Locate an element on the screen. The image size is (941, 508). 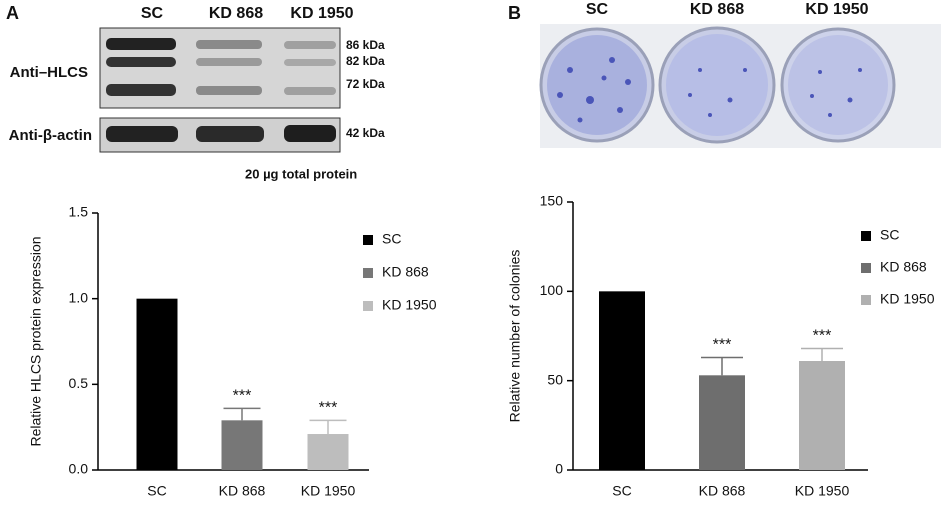
marker-label: 82 kDa is located at coordinates (365, 61).